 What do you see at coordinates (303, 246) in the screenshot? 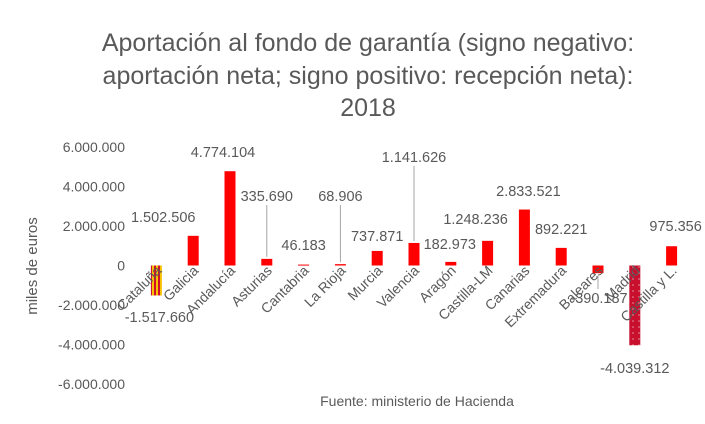
I see `data-label: 46.183` at bounding box center [303, 246].